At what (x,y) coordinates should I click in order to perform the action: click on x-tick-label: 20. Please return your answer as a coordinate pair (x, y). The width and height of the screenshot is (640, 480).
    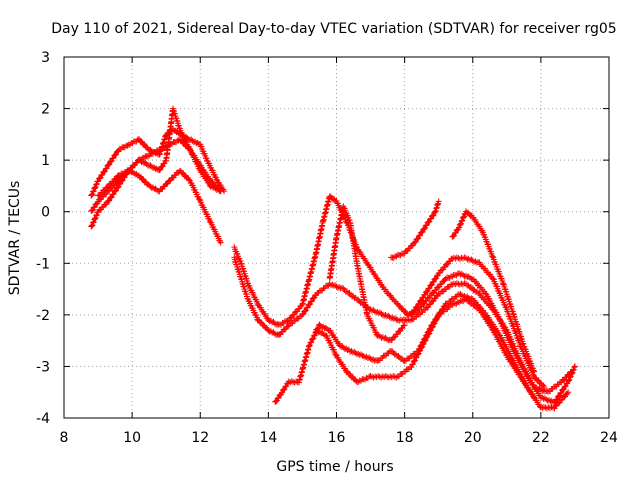
    Looking at the image, I should click on (473, 438).